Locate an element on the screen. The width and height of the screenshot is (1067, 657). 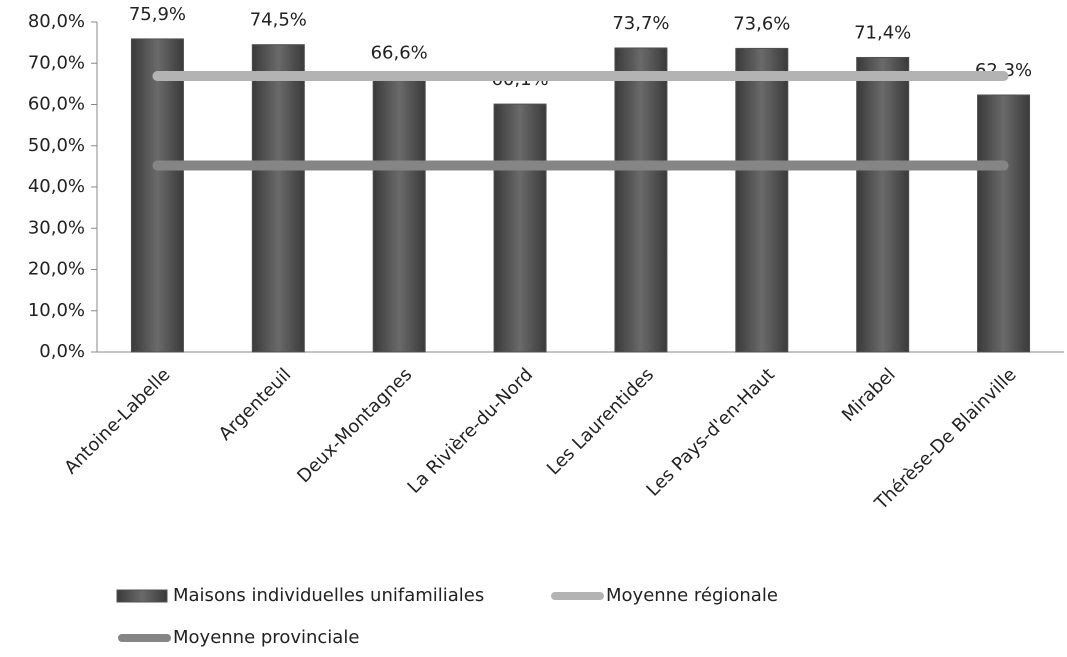
x-tick-label: Thérèse-De Blainville is located at coordinates (945, 439).